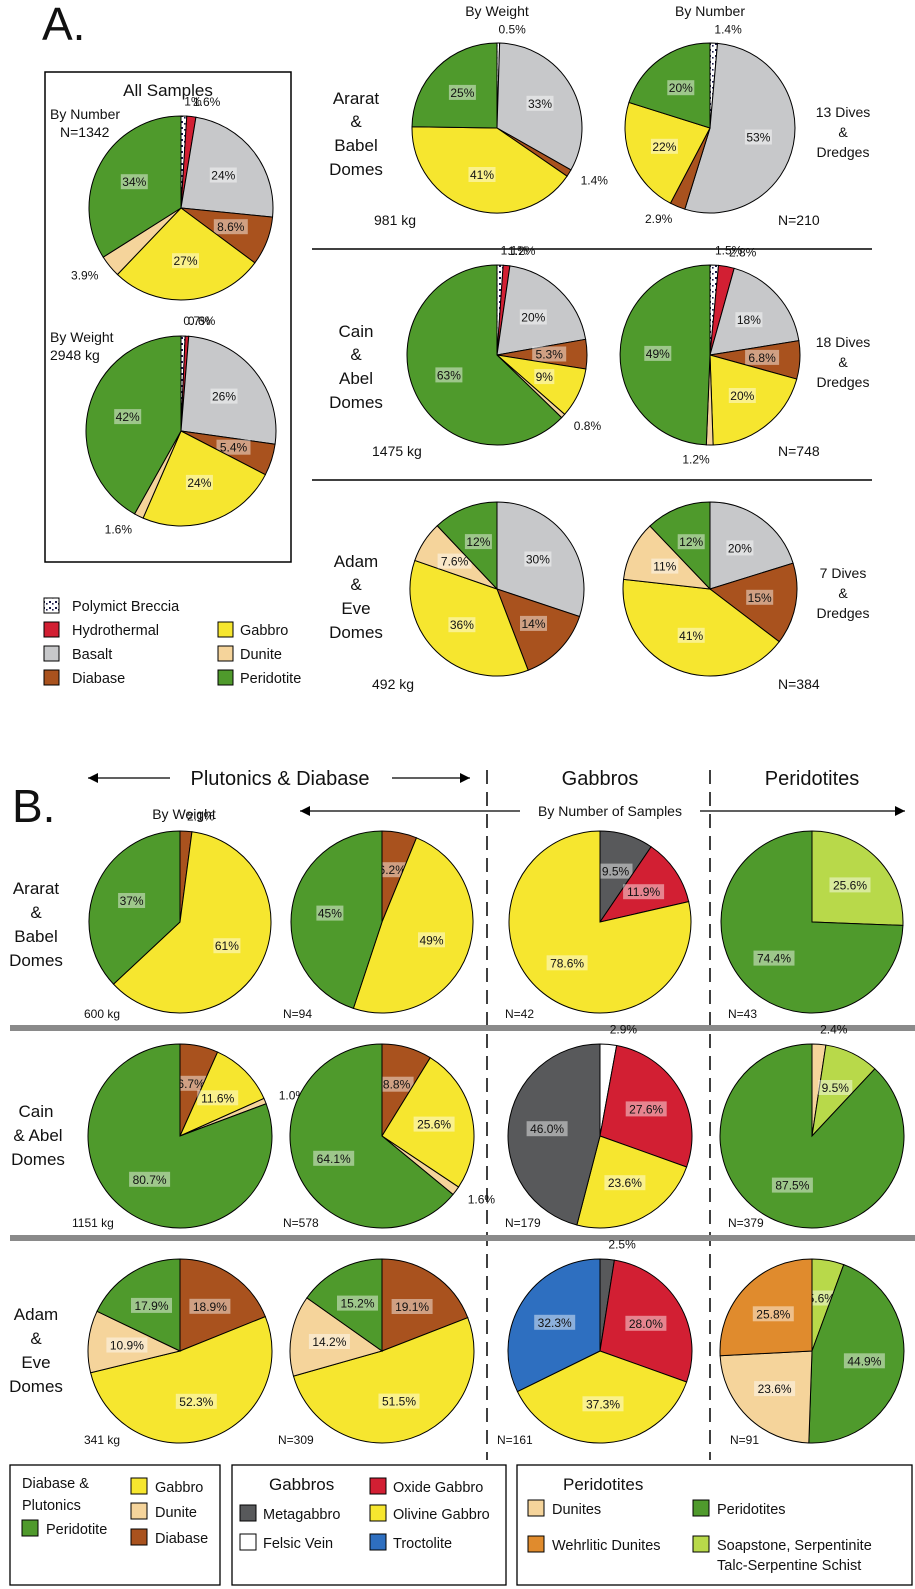  Describe the element at coordinates (622, 1245) in the screenshot. I see `slice-label-metagabbro: 2.5%` at that location.